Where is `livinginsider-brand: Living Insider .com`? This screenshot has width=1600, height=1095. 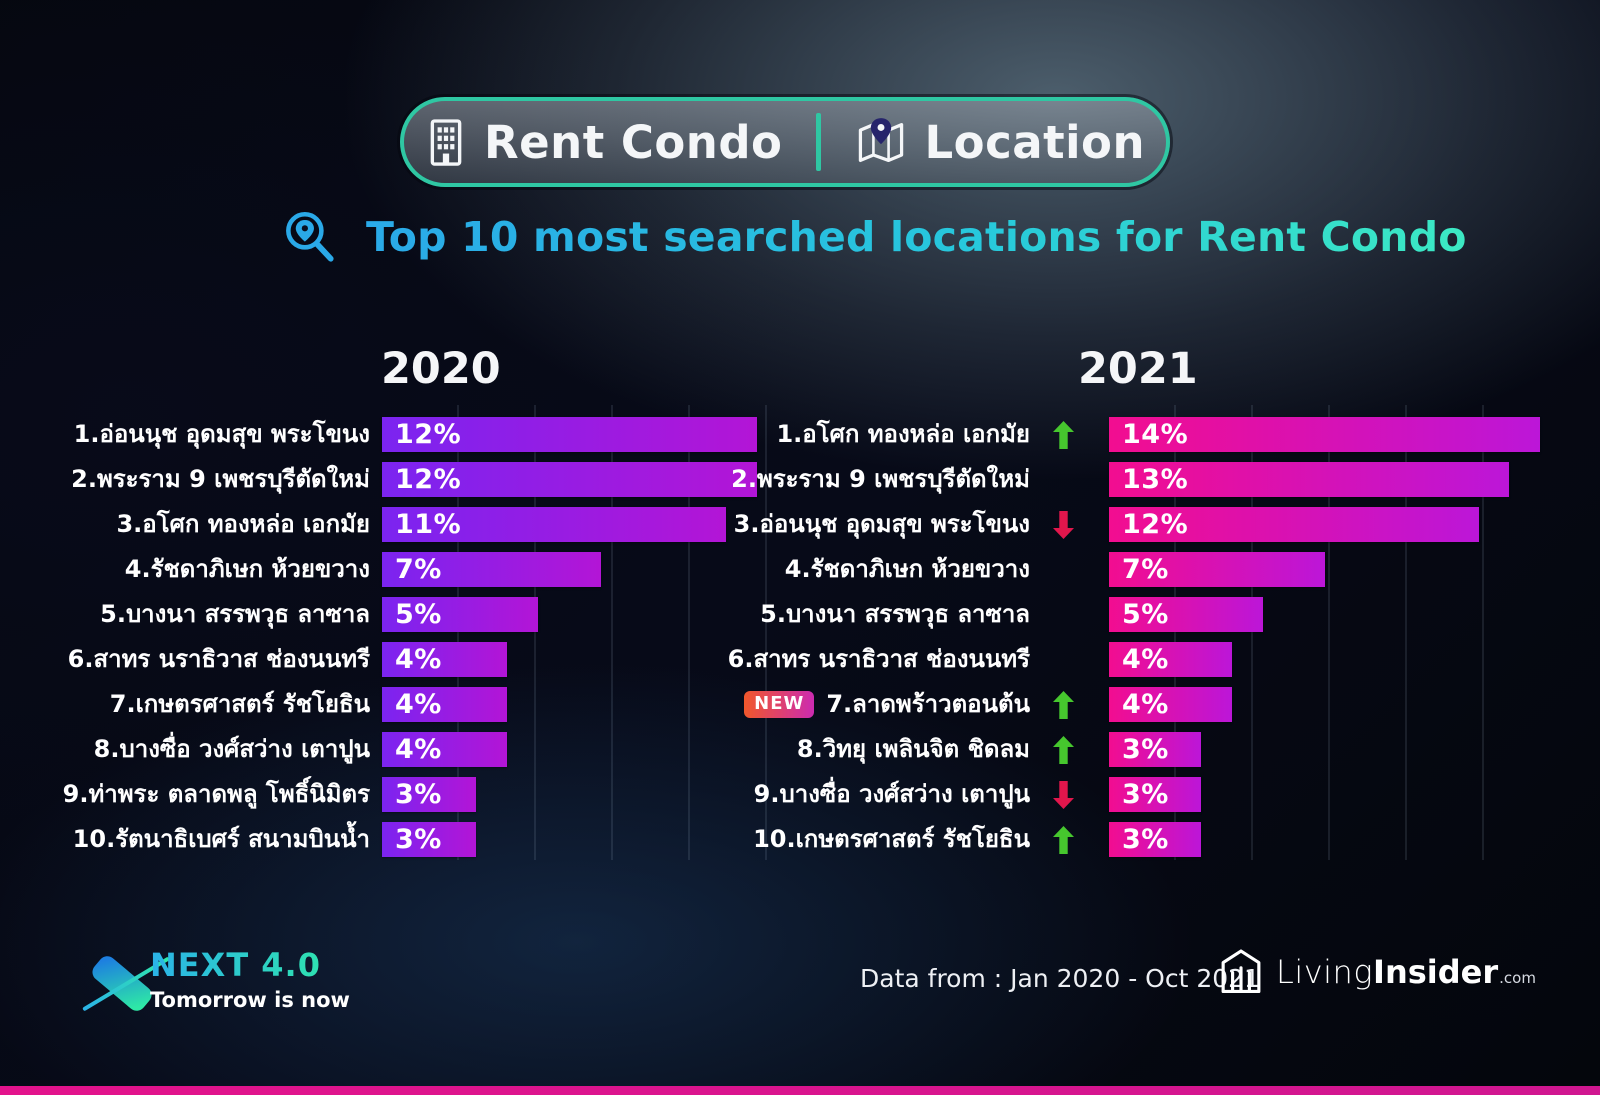 livinginsider-brand: Living Insider .com is located at coordinates (1378, 971).